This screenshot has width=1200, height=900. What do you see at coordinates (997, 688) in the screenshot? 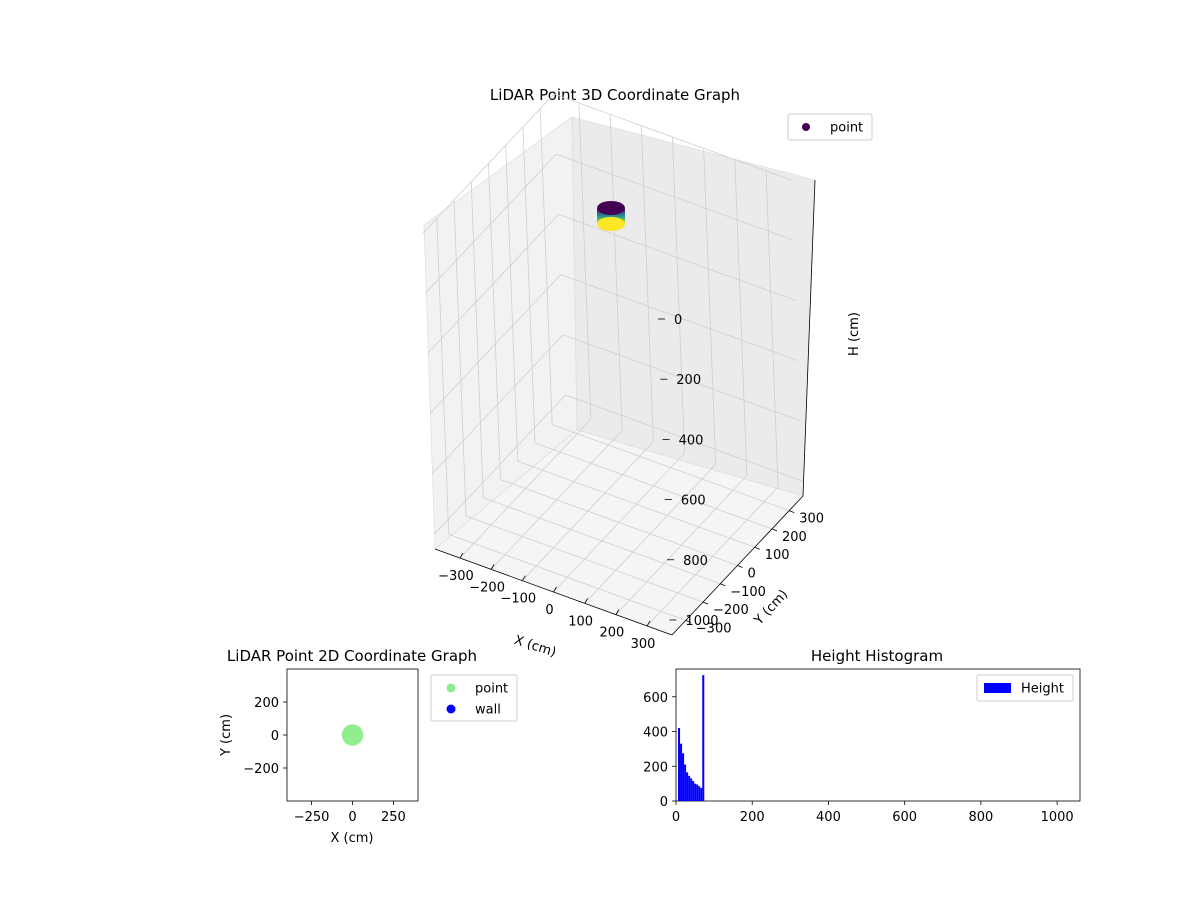
I see `legend-histogram-swatch` at bounding box center [997, 688].